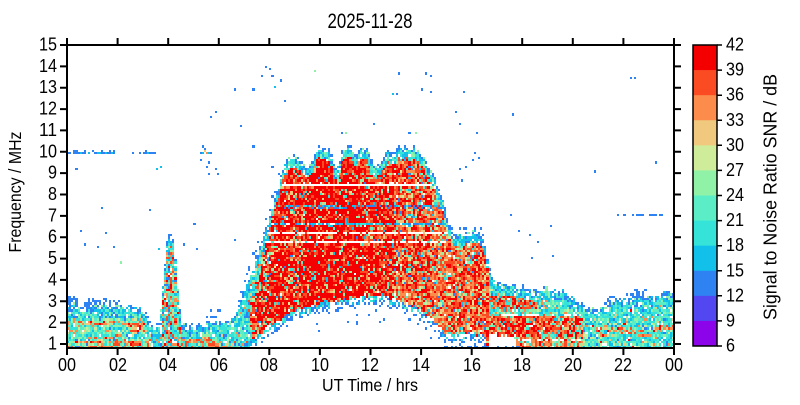  Describe the element at coordinates (573, 365) in the screenshot. I see `svg-text: 20` at that location.